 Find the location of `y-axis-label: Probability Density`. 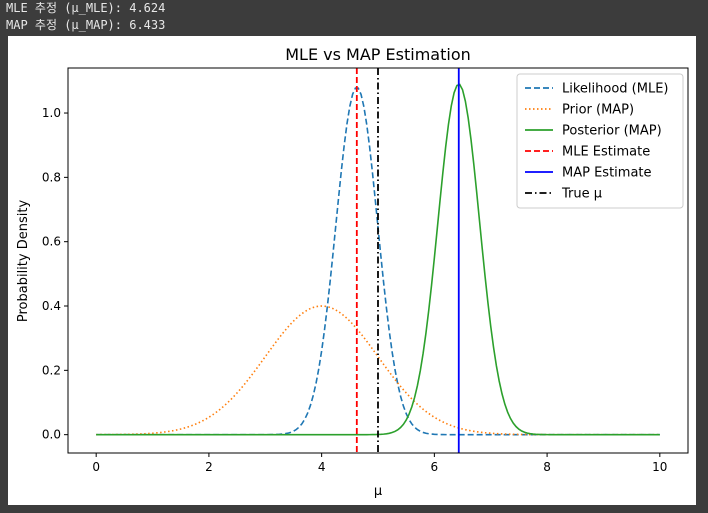

y-axis-label: Probability Density is located at coordinates (23, 261).